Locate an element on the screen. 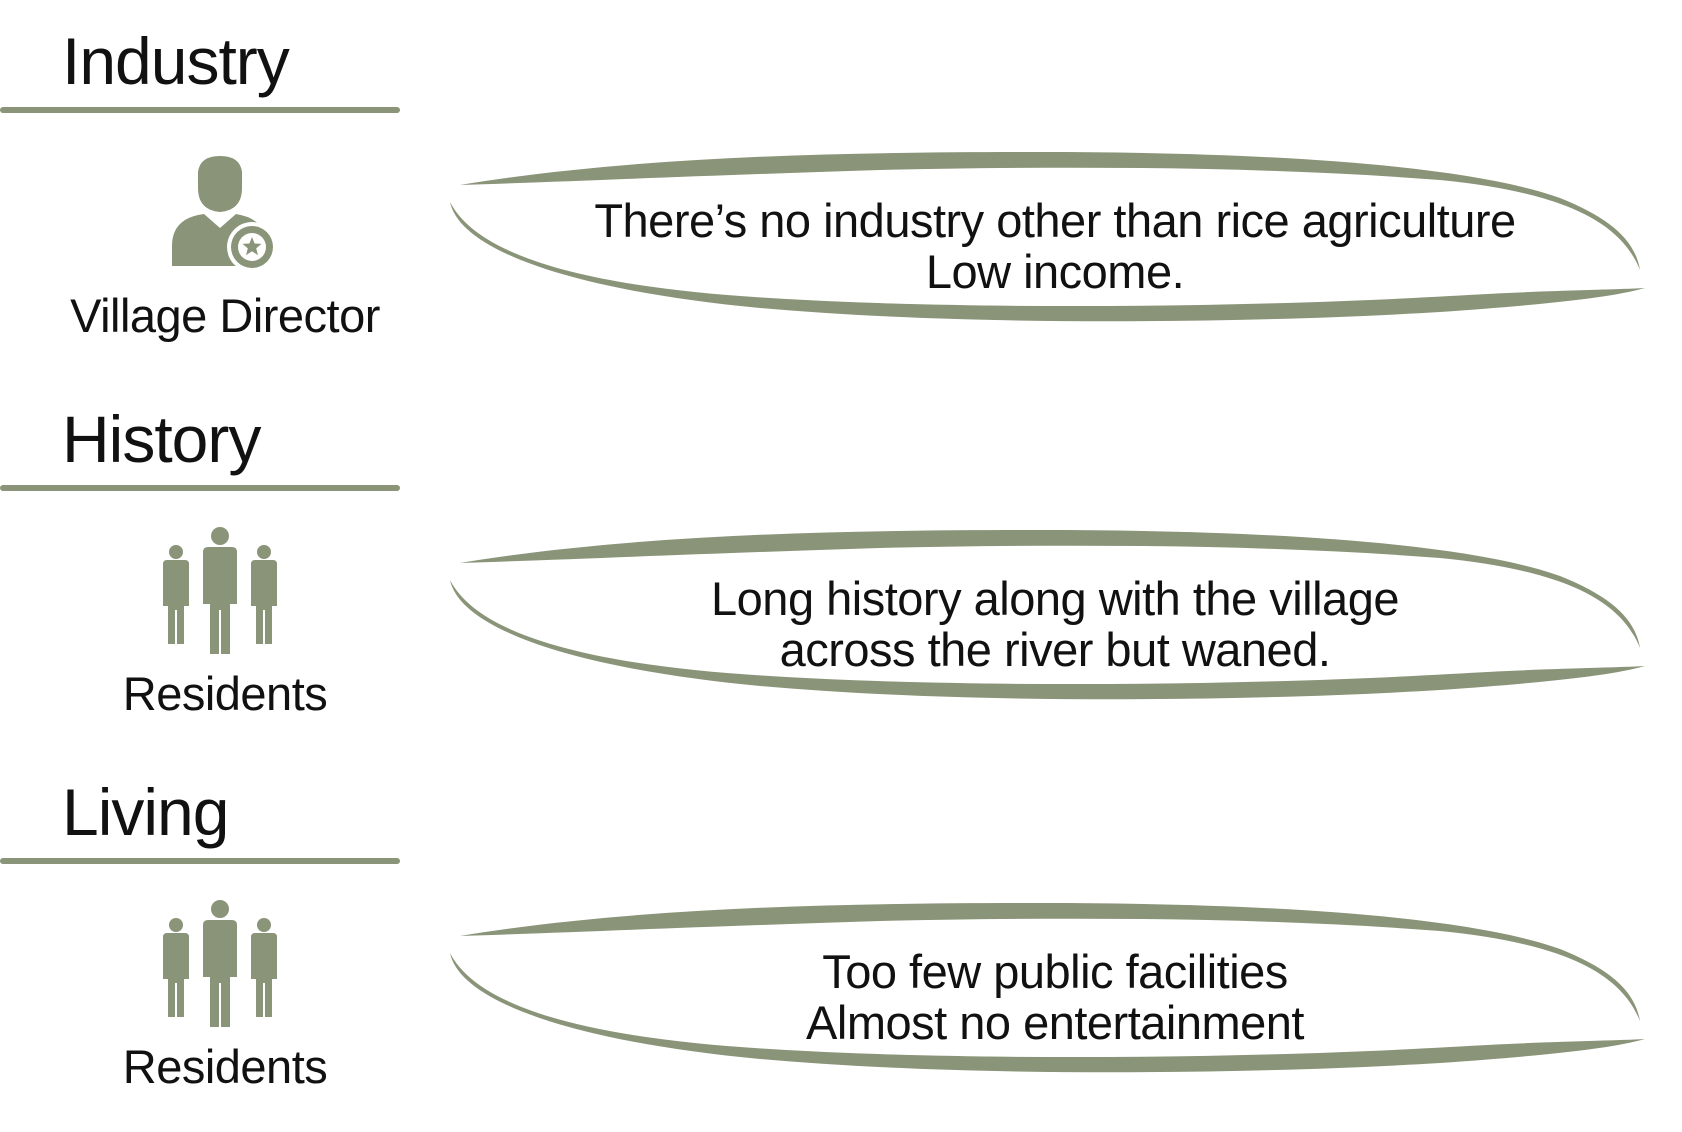 This screenshot has width=1682, height=1132. section-heading: Living is located at coordinates (145, 812).